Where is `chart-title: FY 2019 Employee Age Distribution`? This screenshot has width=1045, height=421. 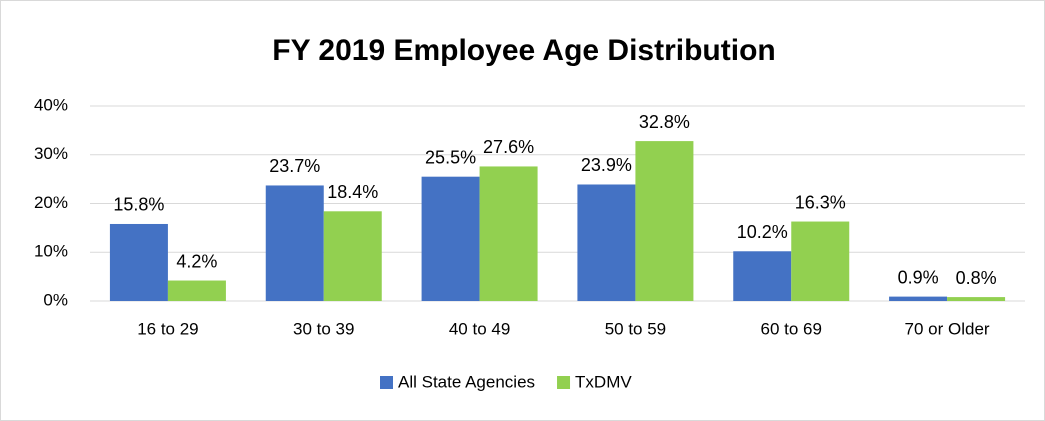 chart-title: FY 2019 Employee Age Distribution is located at coordinates (523, 50).